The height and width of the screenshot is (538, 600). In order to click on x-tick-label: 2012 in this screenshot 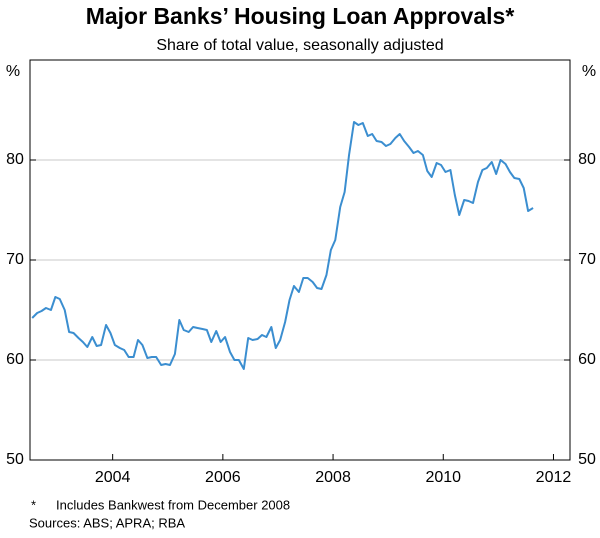, I will do `click(554, 477)`.